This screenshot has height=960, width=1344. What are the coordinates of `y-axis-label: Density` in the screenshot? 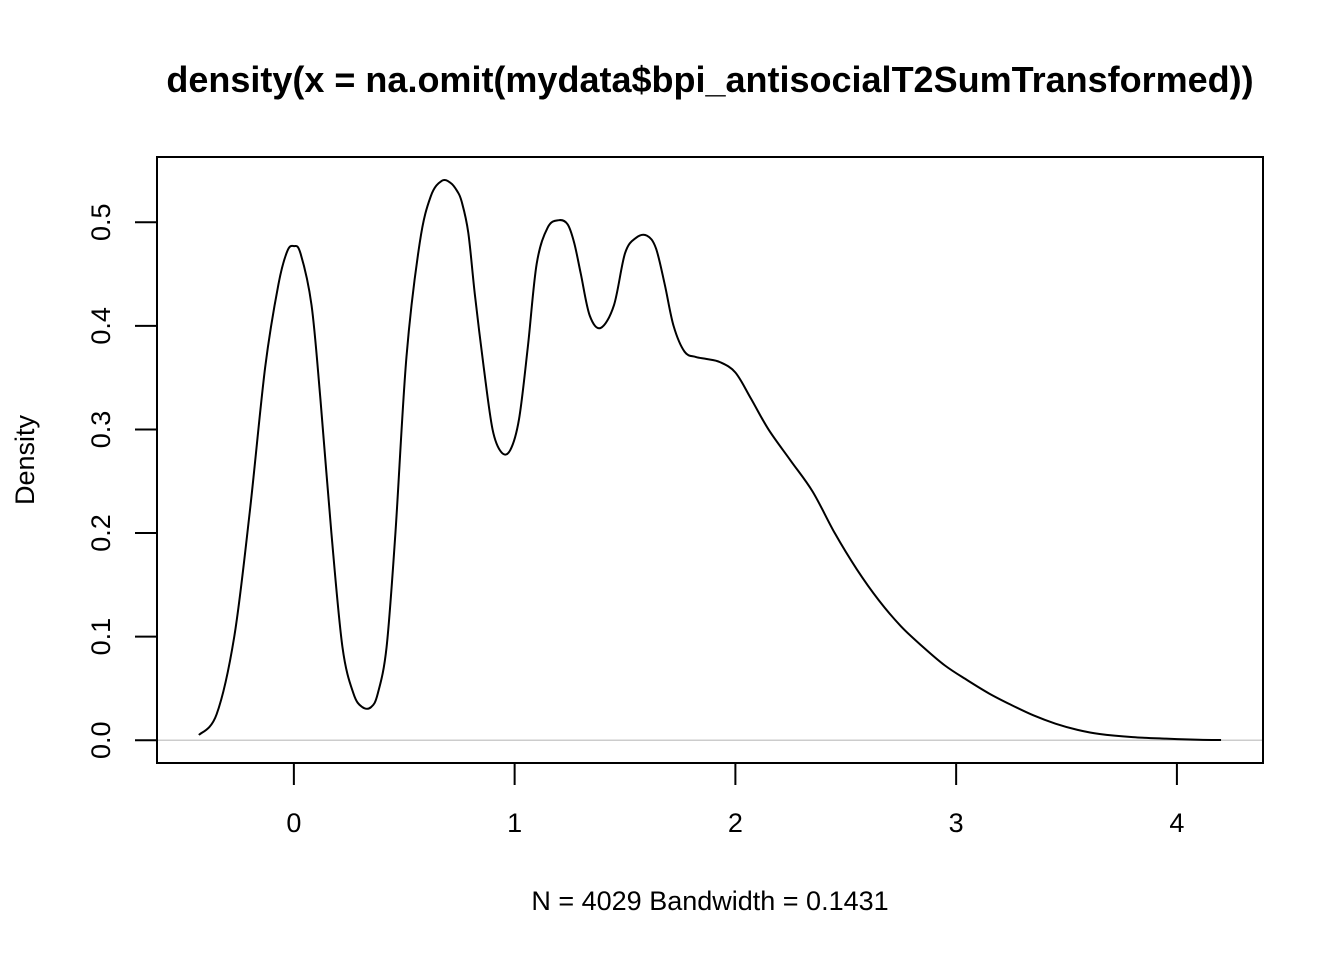 It's located at (25, 459).